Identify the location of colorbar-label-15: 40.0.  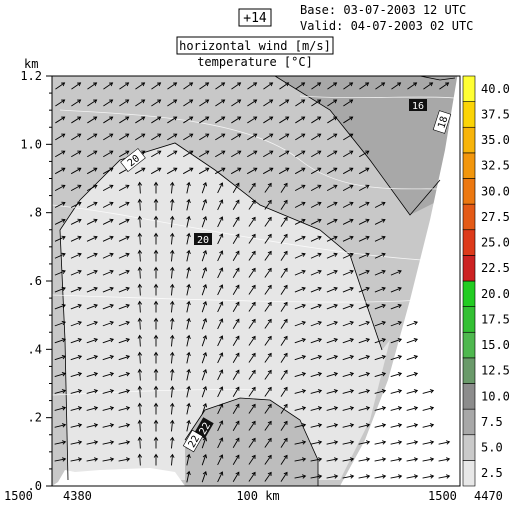
(495, 89).